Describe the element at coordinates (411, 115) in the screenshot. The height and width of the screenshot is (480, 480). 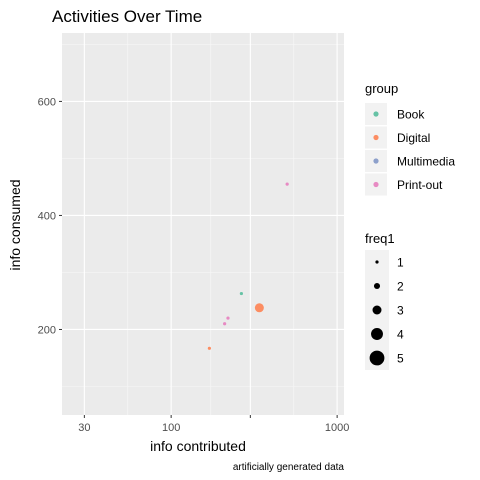
I see `color-legend-label: Book` at that location.